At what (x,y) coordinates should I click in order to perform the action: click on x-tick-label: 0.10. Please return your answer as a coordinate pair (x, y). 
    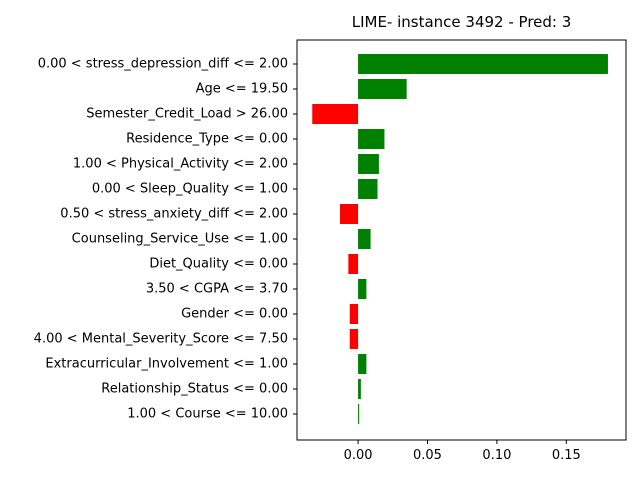
    Looking at the image, I should click on (496, 455).